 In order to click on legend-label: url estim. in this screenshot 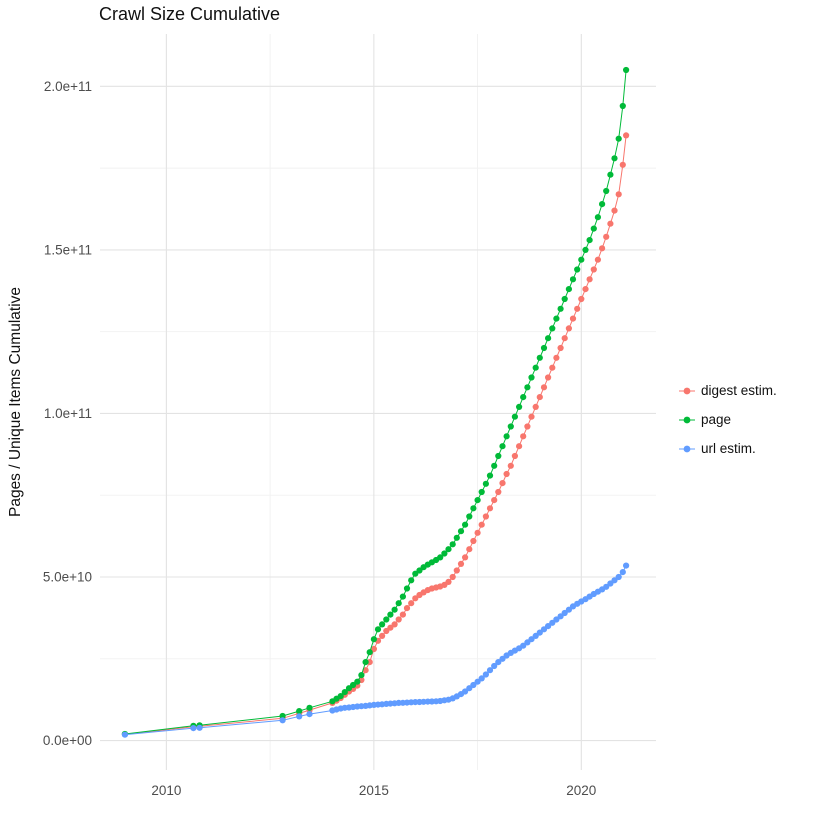, I will do `click(728, 448)`.